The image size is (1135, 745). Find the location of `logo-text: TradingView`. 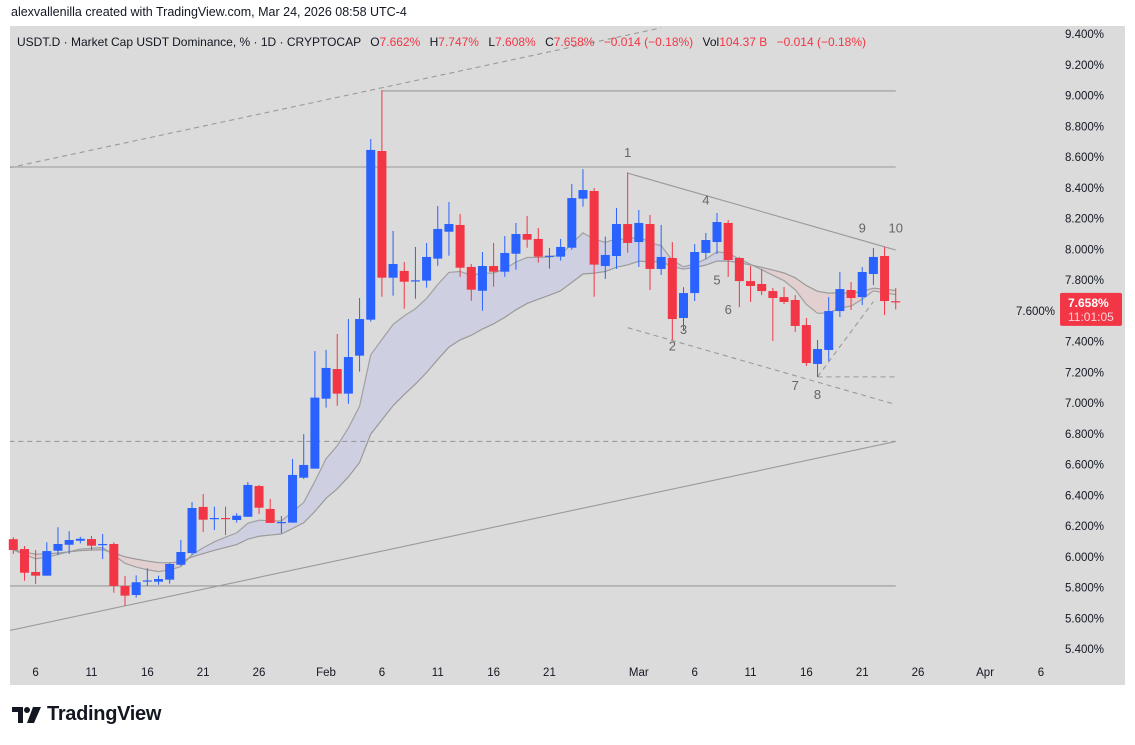

logo-text: TradingView is located at coordinates (104, 714).